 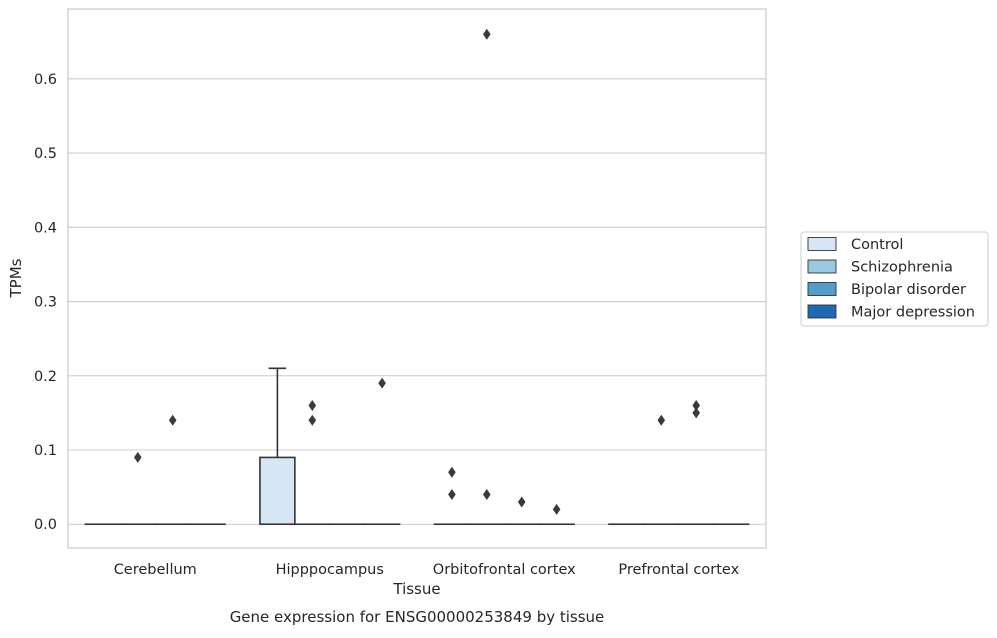 I want to click on box, so click(x=277, y=490).